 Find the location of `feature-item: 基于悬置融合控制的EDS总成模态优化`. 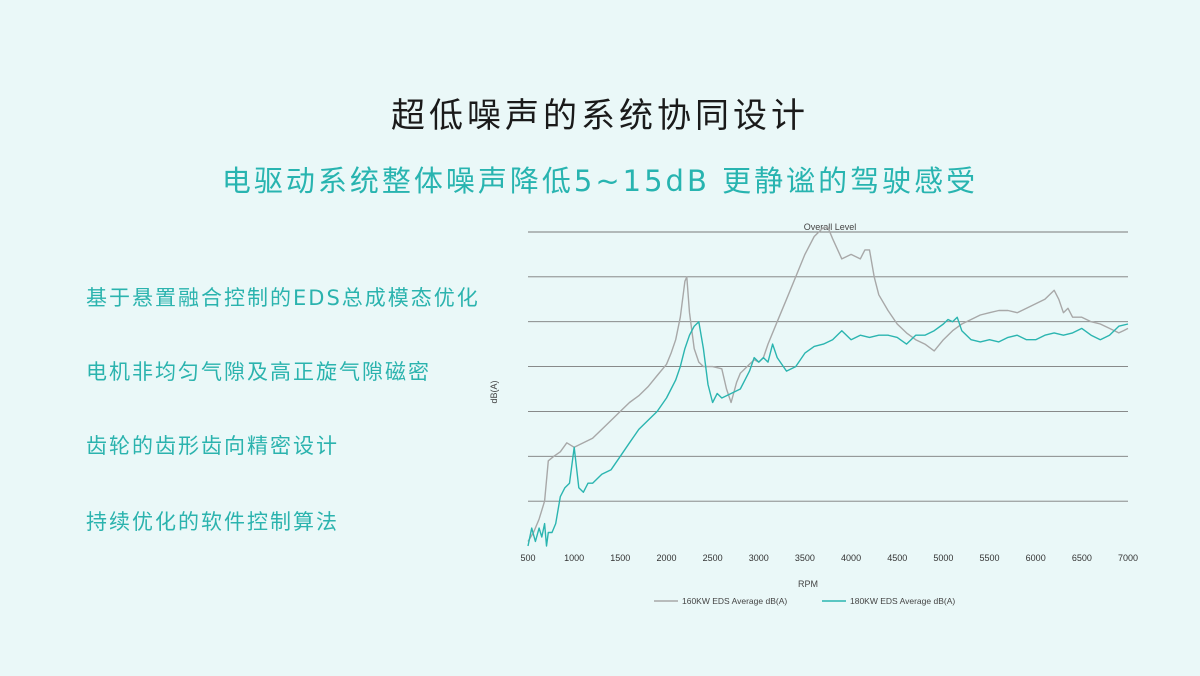

feature-item: 基于悬置融合控制的EDS总成模态优化 is located at coordinates (283, 298).